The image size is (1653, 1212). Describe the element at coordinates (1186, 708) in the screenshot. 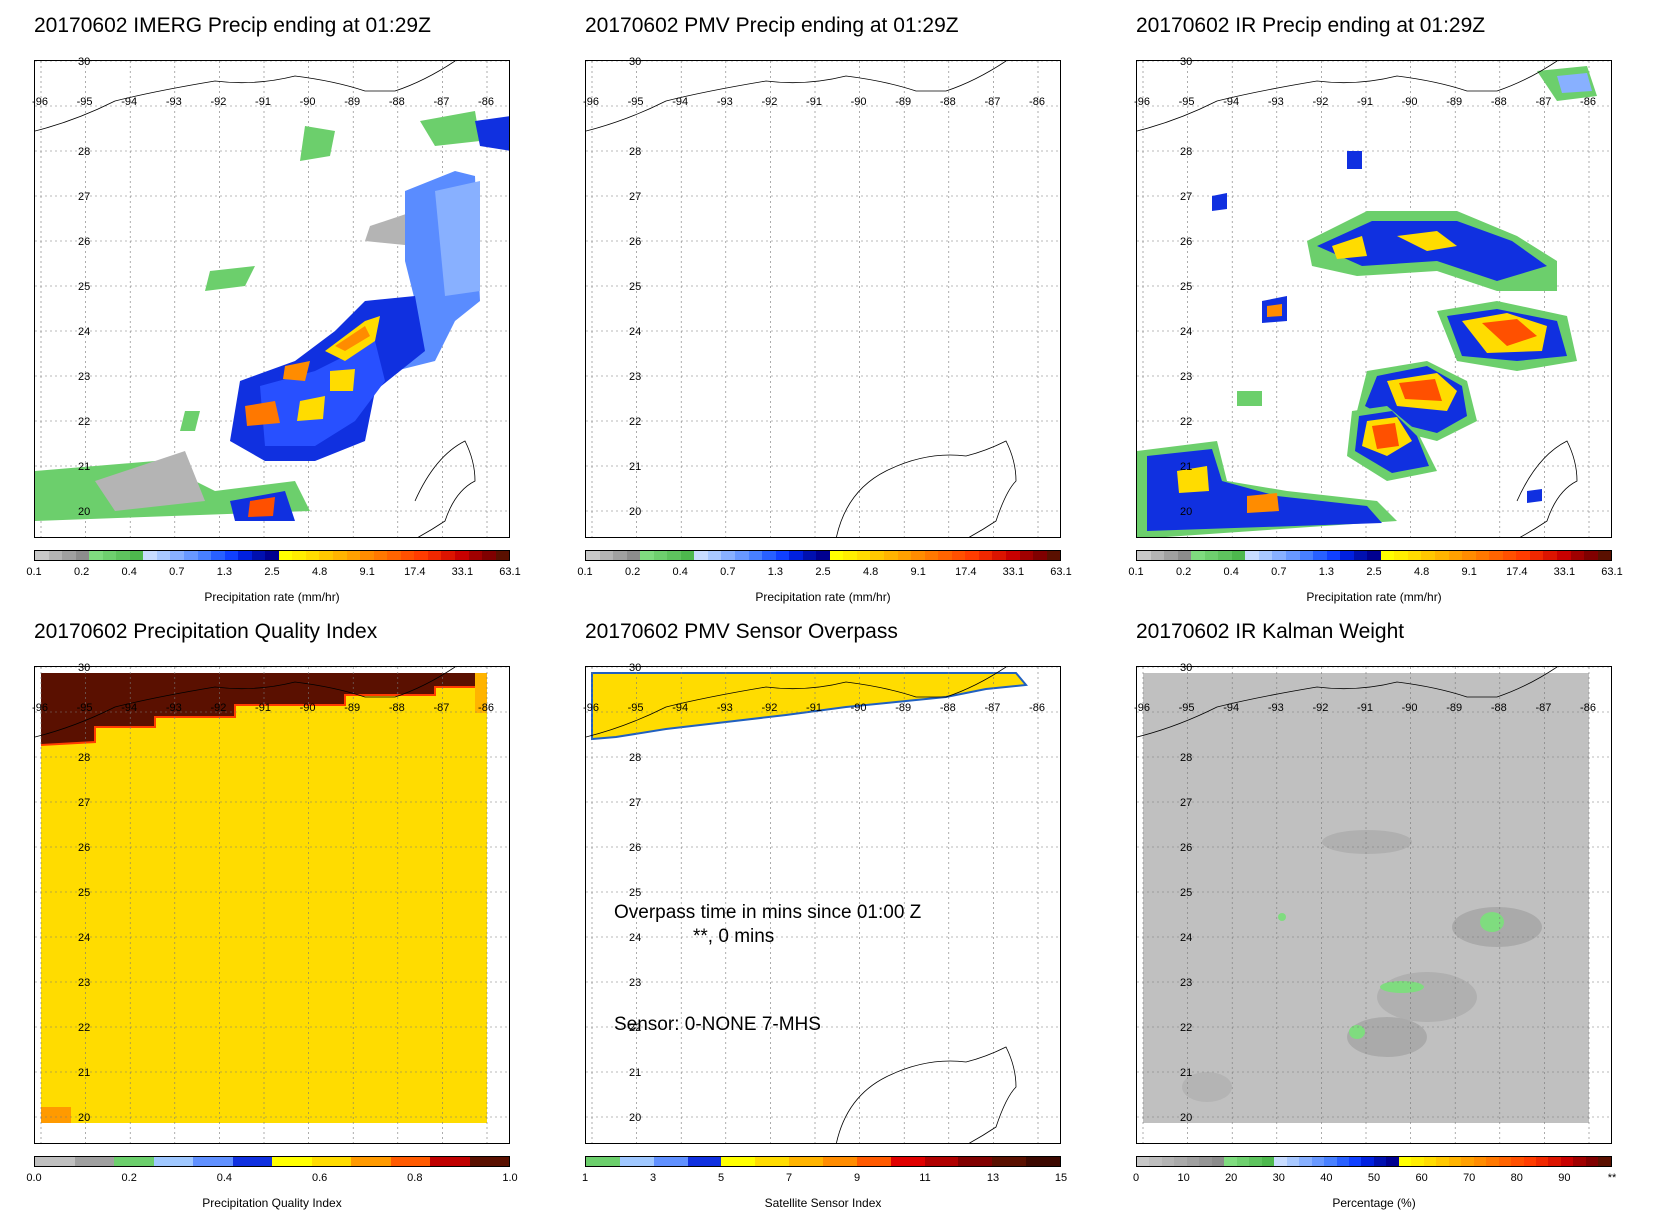

I see `lon-tick-label: -95` at that location.